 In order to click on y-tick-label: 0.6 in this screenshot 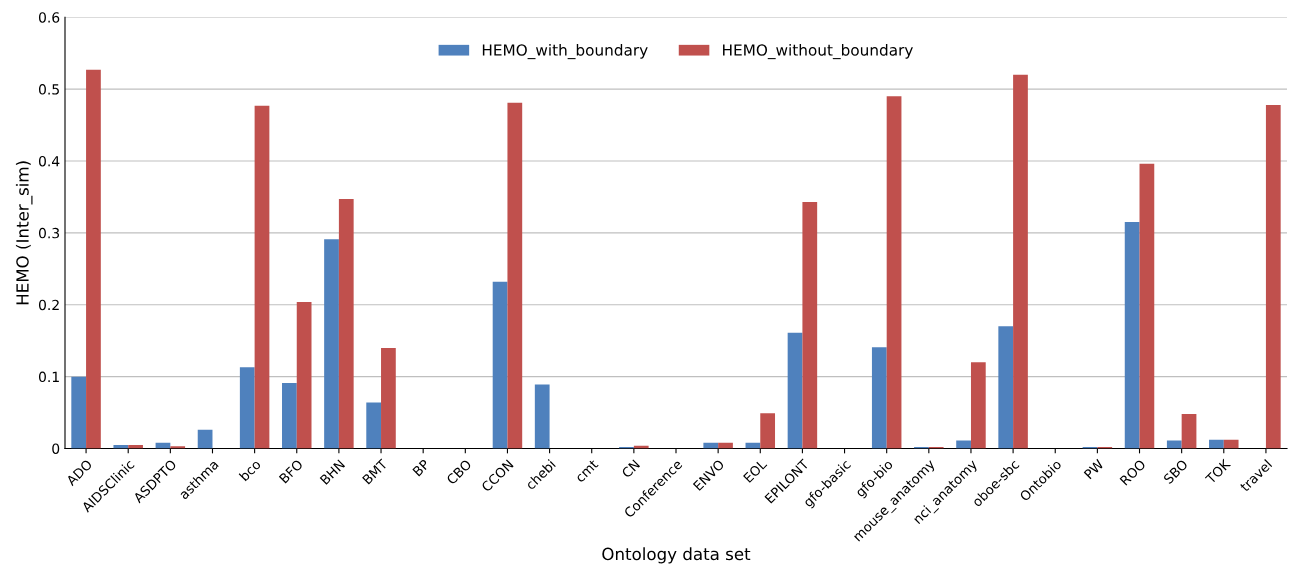, I will do `click(49, 17)`.